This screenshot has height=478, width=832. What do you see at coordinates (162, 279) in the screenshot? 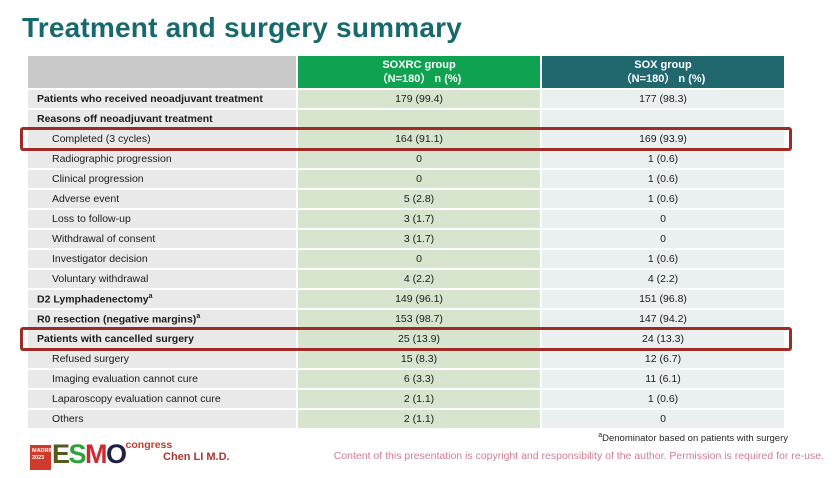
I see `row-label: Voluntary withdrawal` at bounding box center [162, 279].